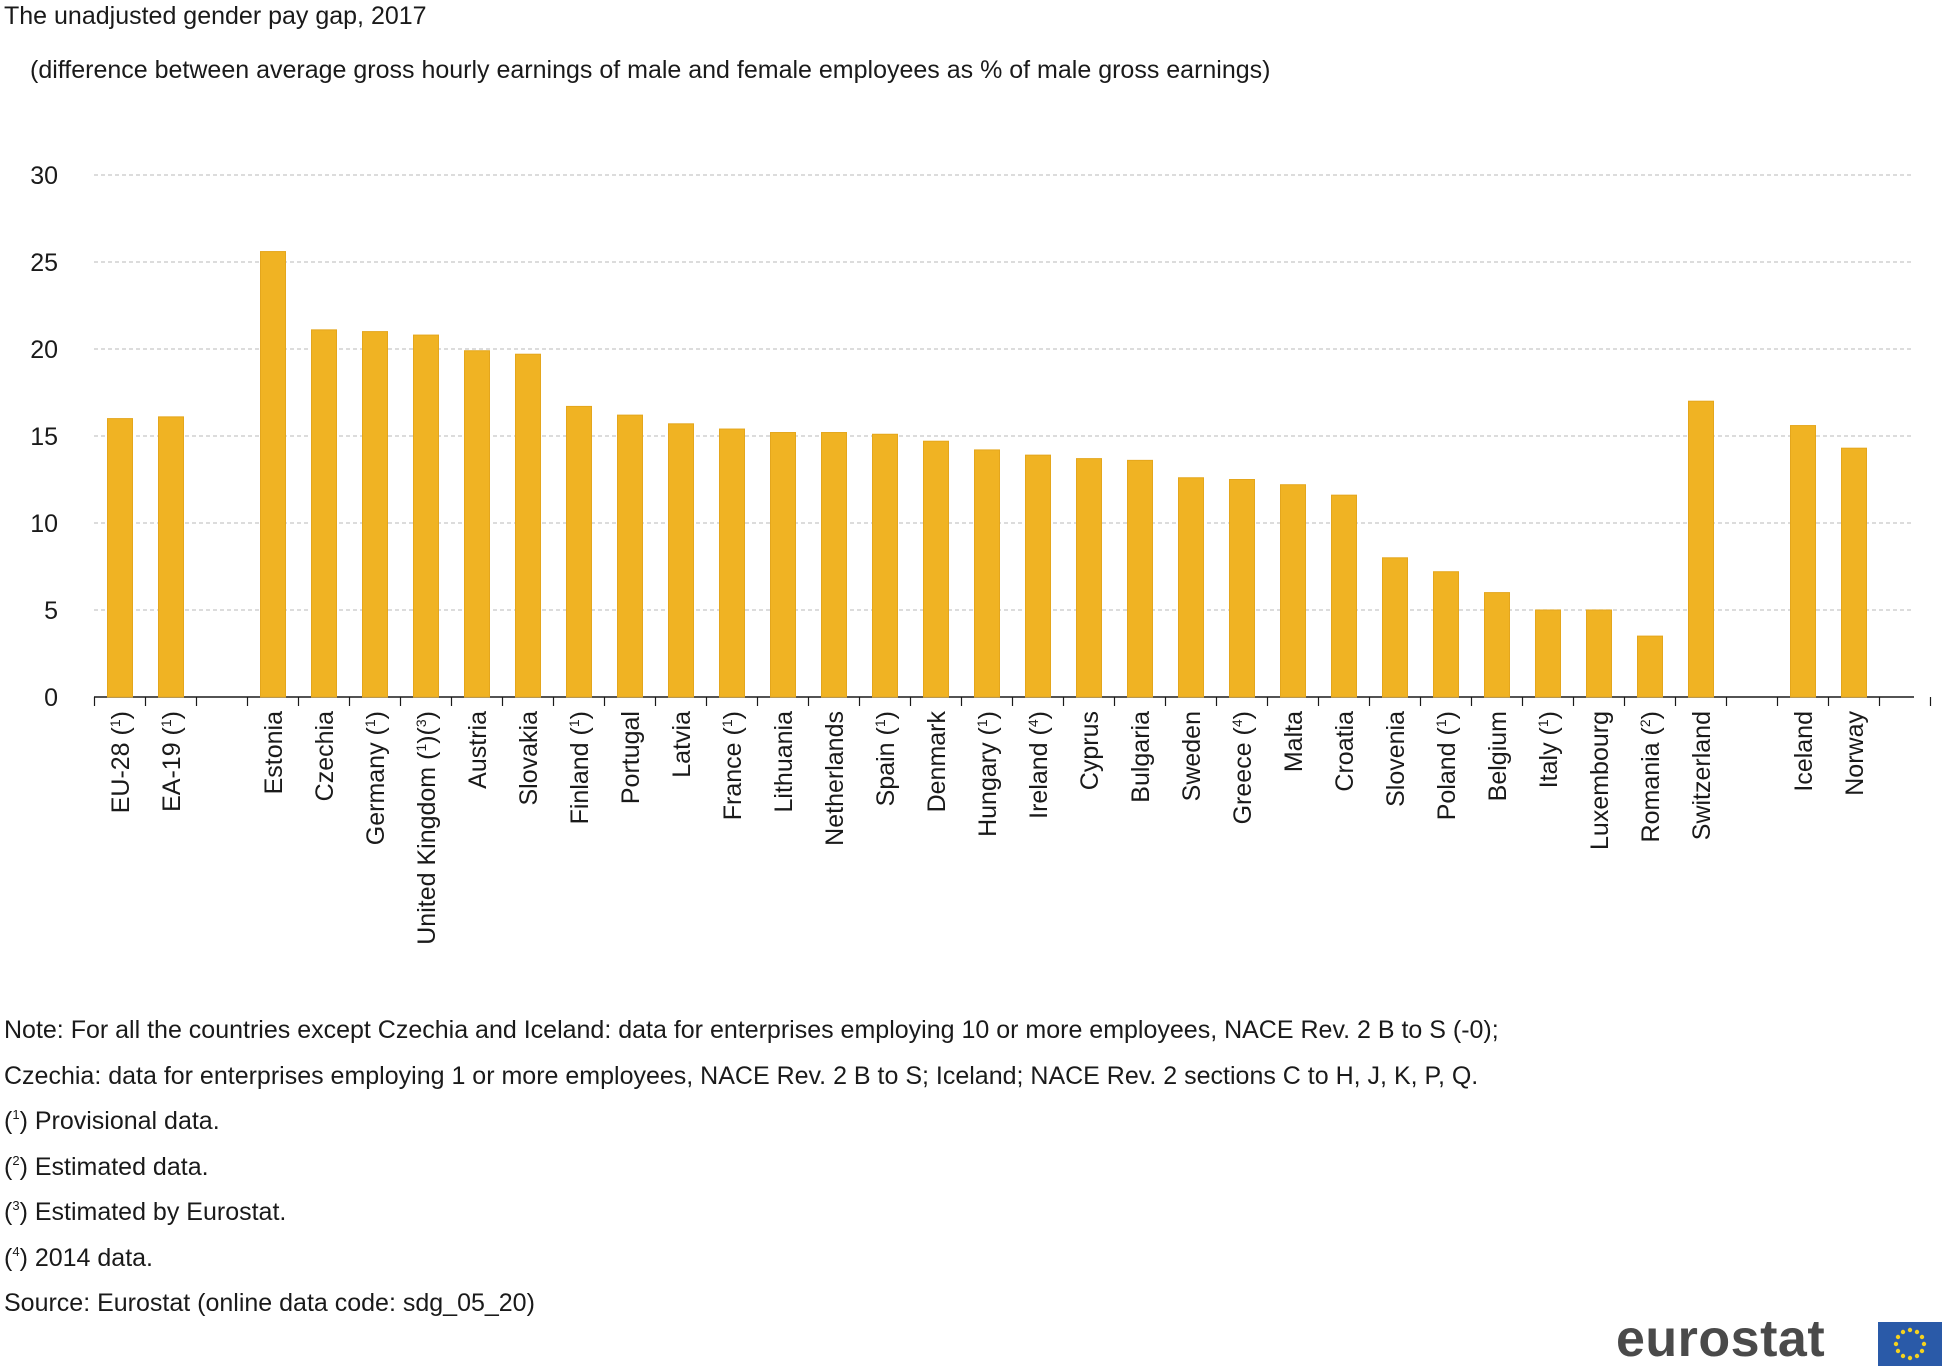 This screenshot has height=1368, width=1944. Describe the element at coordinates (376, 778) in the screenshot. I see `x-category-label: Germany (1)` at that location.